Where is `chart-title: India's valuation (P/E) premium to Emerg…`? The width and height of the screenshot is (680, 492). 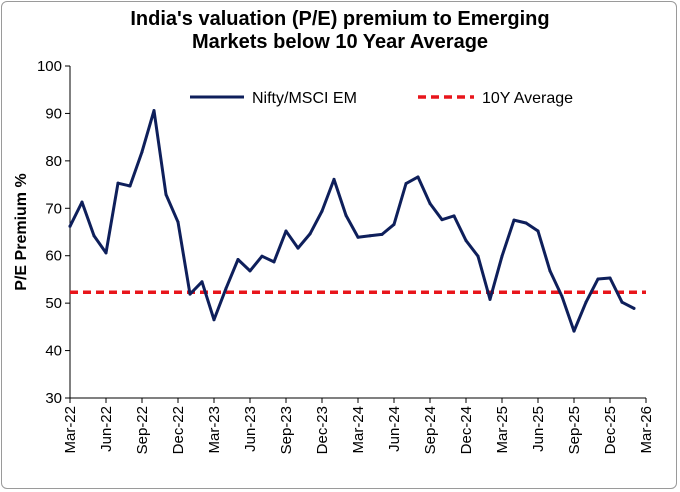 chart-title: India's valuation (P/E) premium to Emerg… is located at coordinates (340, 31).